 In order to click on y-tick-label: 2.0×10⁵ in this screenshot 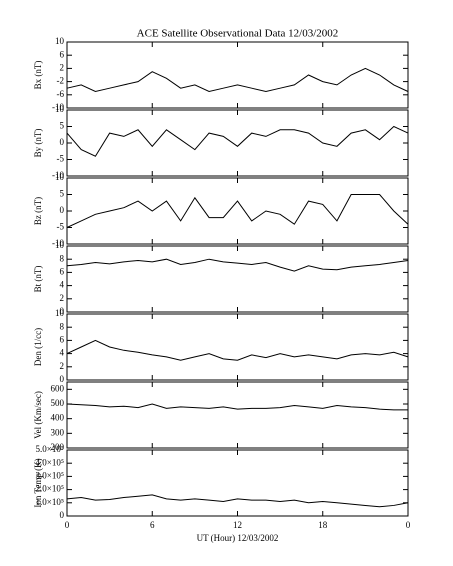, I will do `click(50, 489)`.